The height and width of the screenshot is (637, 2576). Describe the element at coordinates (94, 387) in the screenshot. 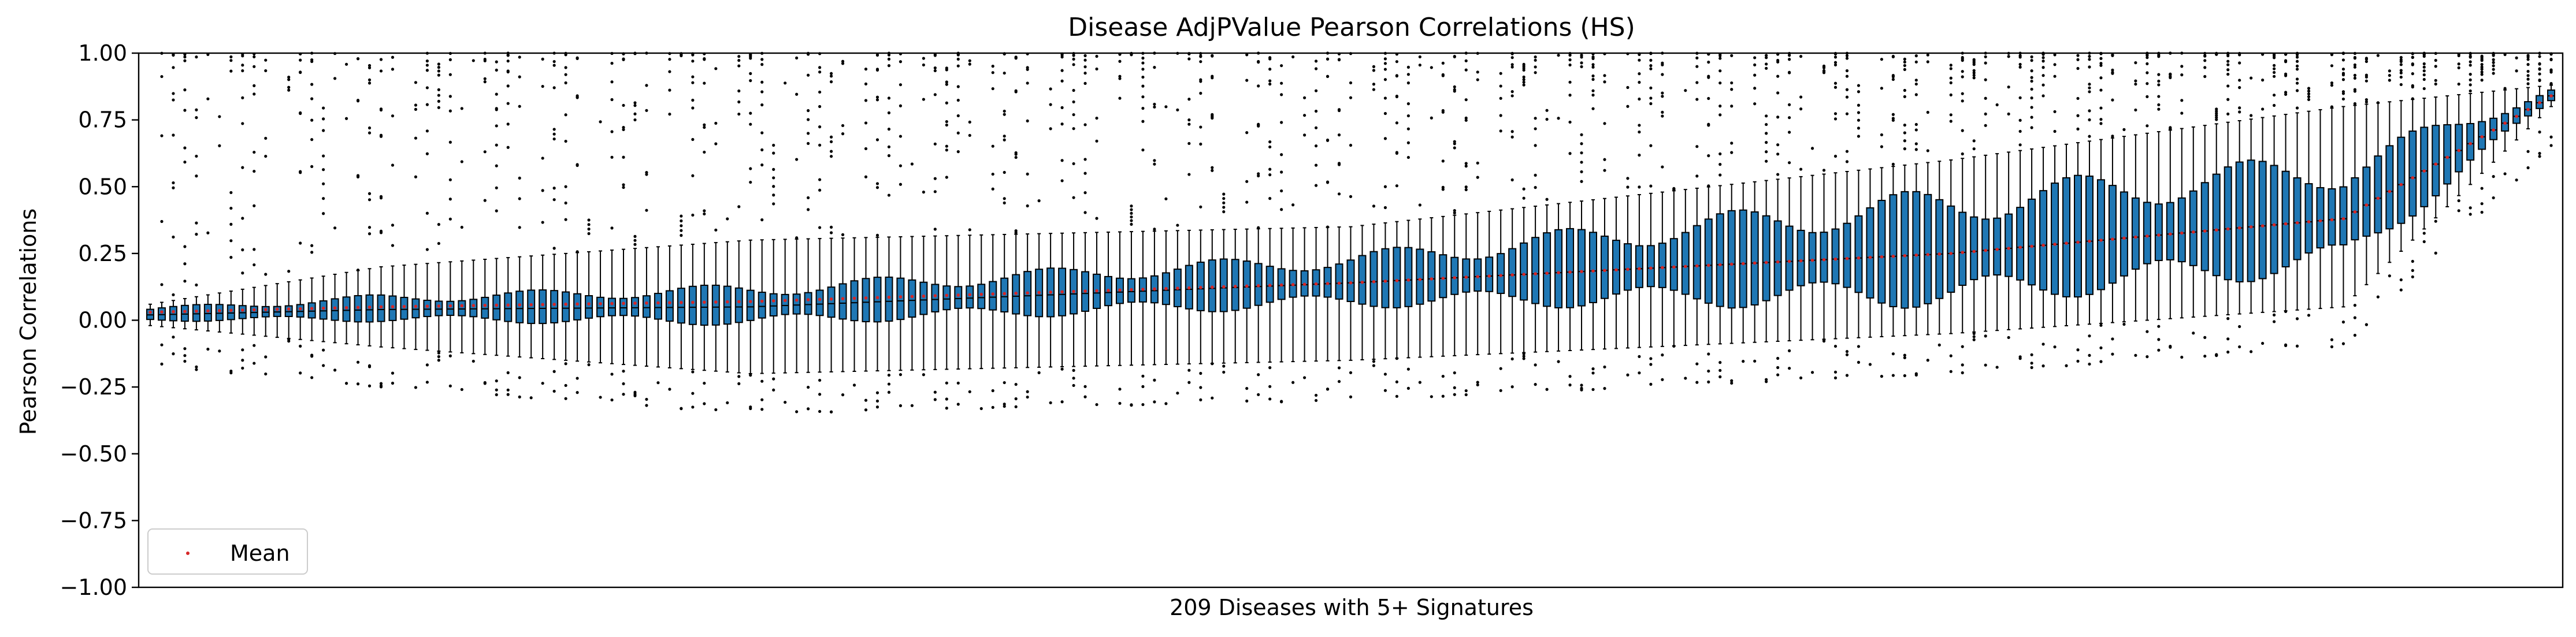

I see `y-tick-label: −0.25` at that location.